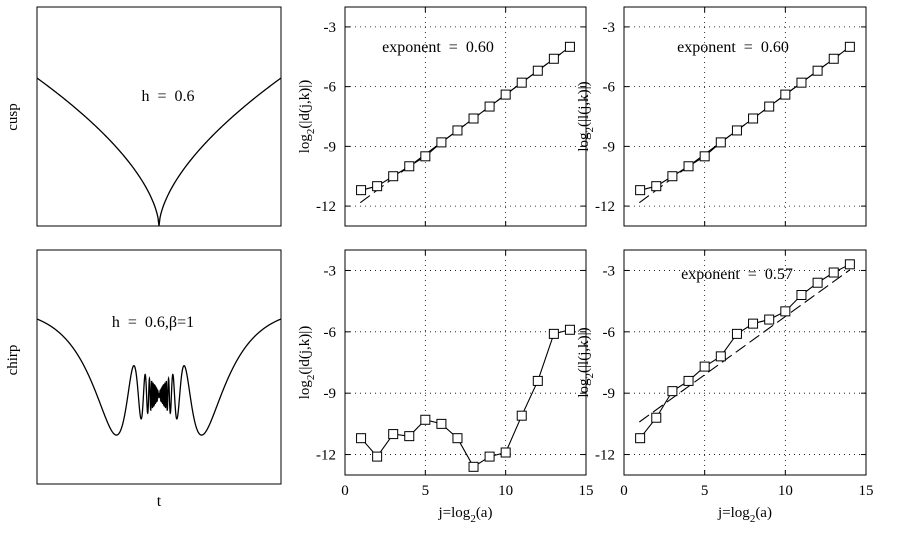 This screenshot has width=902, height=540. Describe the element at coordinates (159, 501) in the screenshot. I see `signal-xlabel: t` at that location.